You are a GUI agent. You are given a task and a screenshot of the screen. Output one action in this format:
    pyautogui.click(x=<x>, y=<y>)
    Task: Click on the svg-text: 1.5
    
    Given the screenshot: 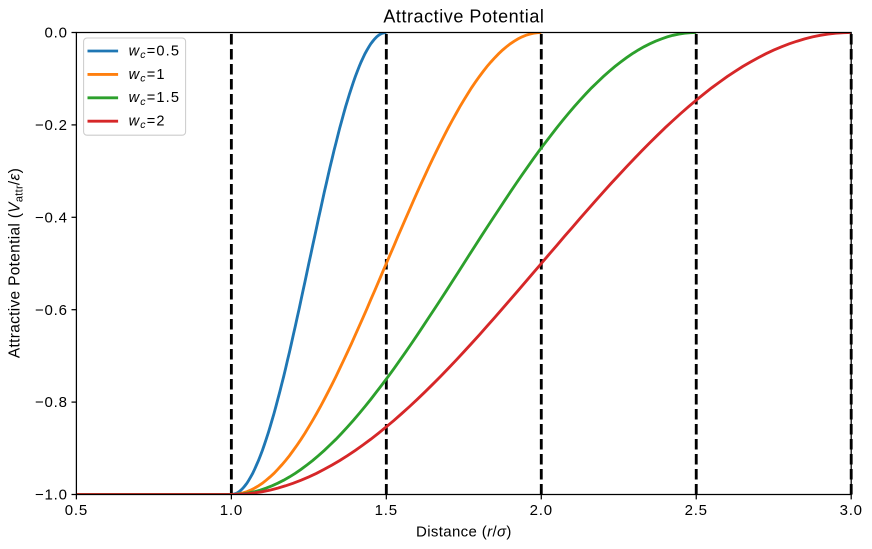 What is the action you would take?
    pyautogui.click(x=386, y=510)
    